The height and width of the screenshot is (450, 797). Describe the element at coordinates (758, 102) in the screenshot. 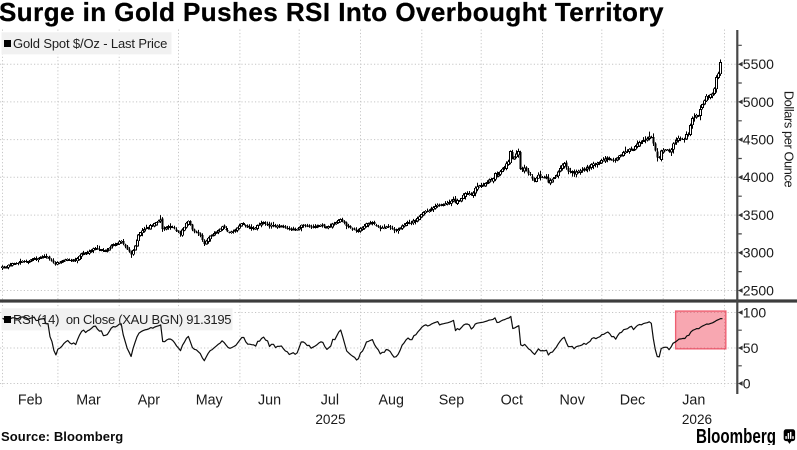

I see `svg-text: 5000` at that location.